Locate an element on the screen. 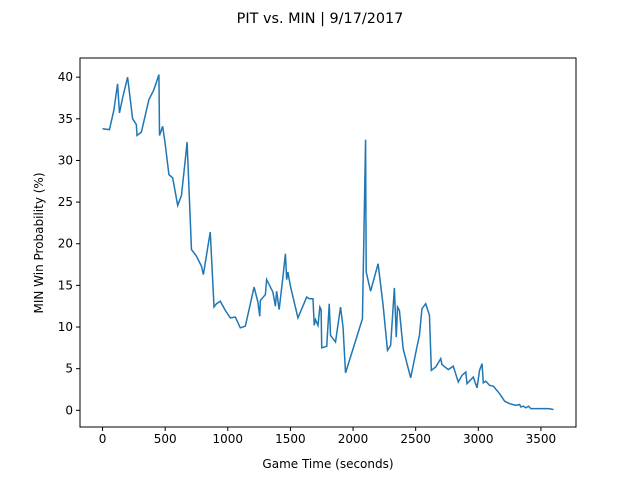 The width and height of the screenshot is (640, 484). x-tick-label: 2000 is located at coordinates (353, 439).